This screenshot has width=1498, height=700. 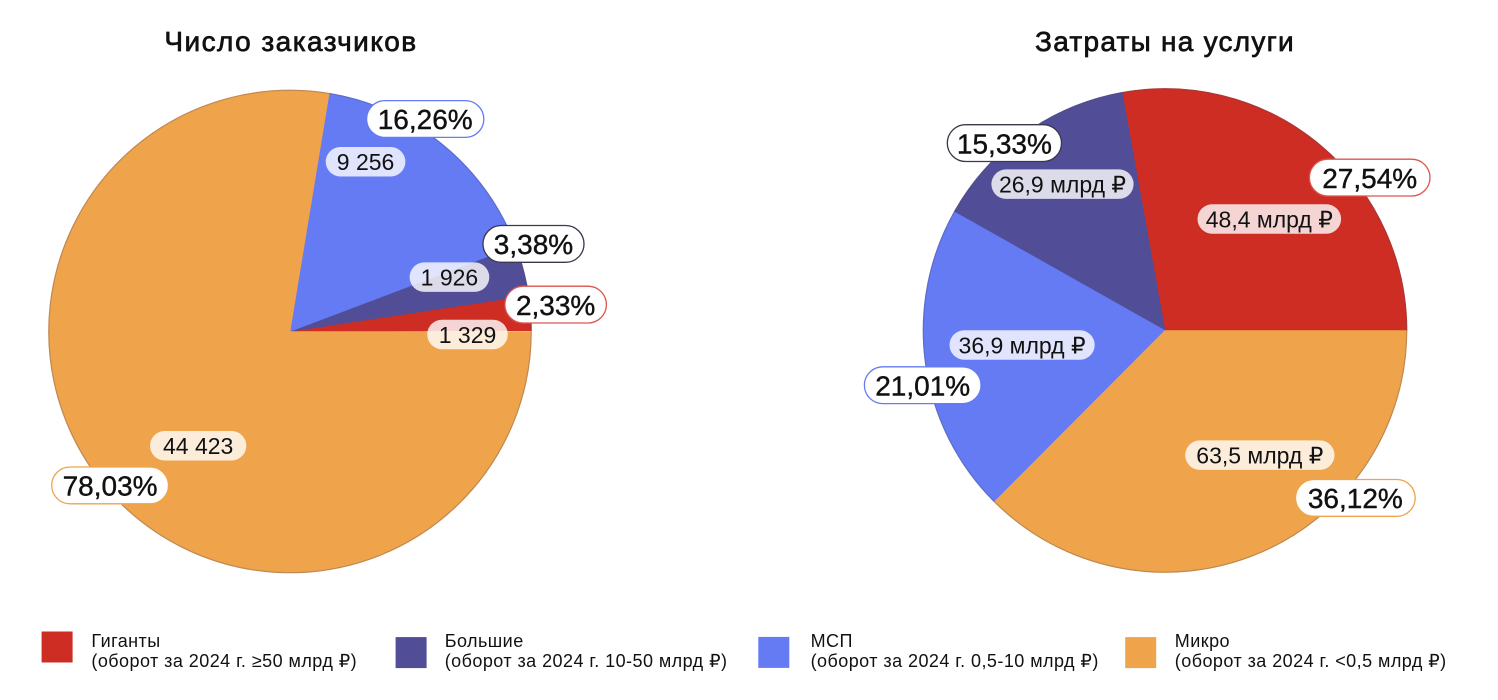 I want to click on svg-text: 26,9 млрд ₽, so click(x=1062, y=185).